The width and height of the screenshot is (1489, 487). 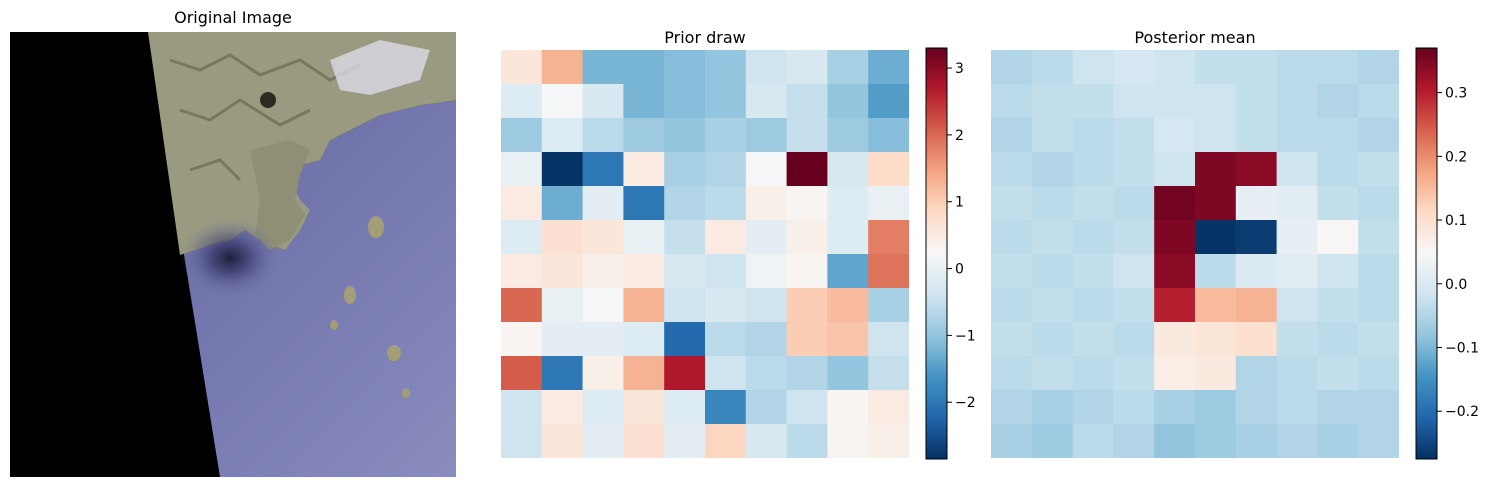 What do you see at coordinates (1456, 221) in the screenshot?
I see `colorbar-tick-label: 0.1` at bounding box center [1456, 221].